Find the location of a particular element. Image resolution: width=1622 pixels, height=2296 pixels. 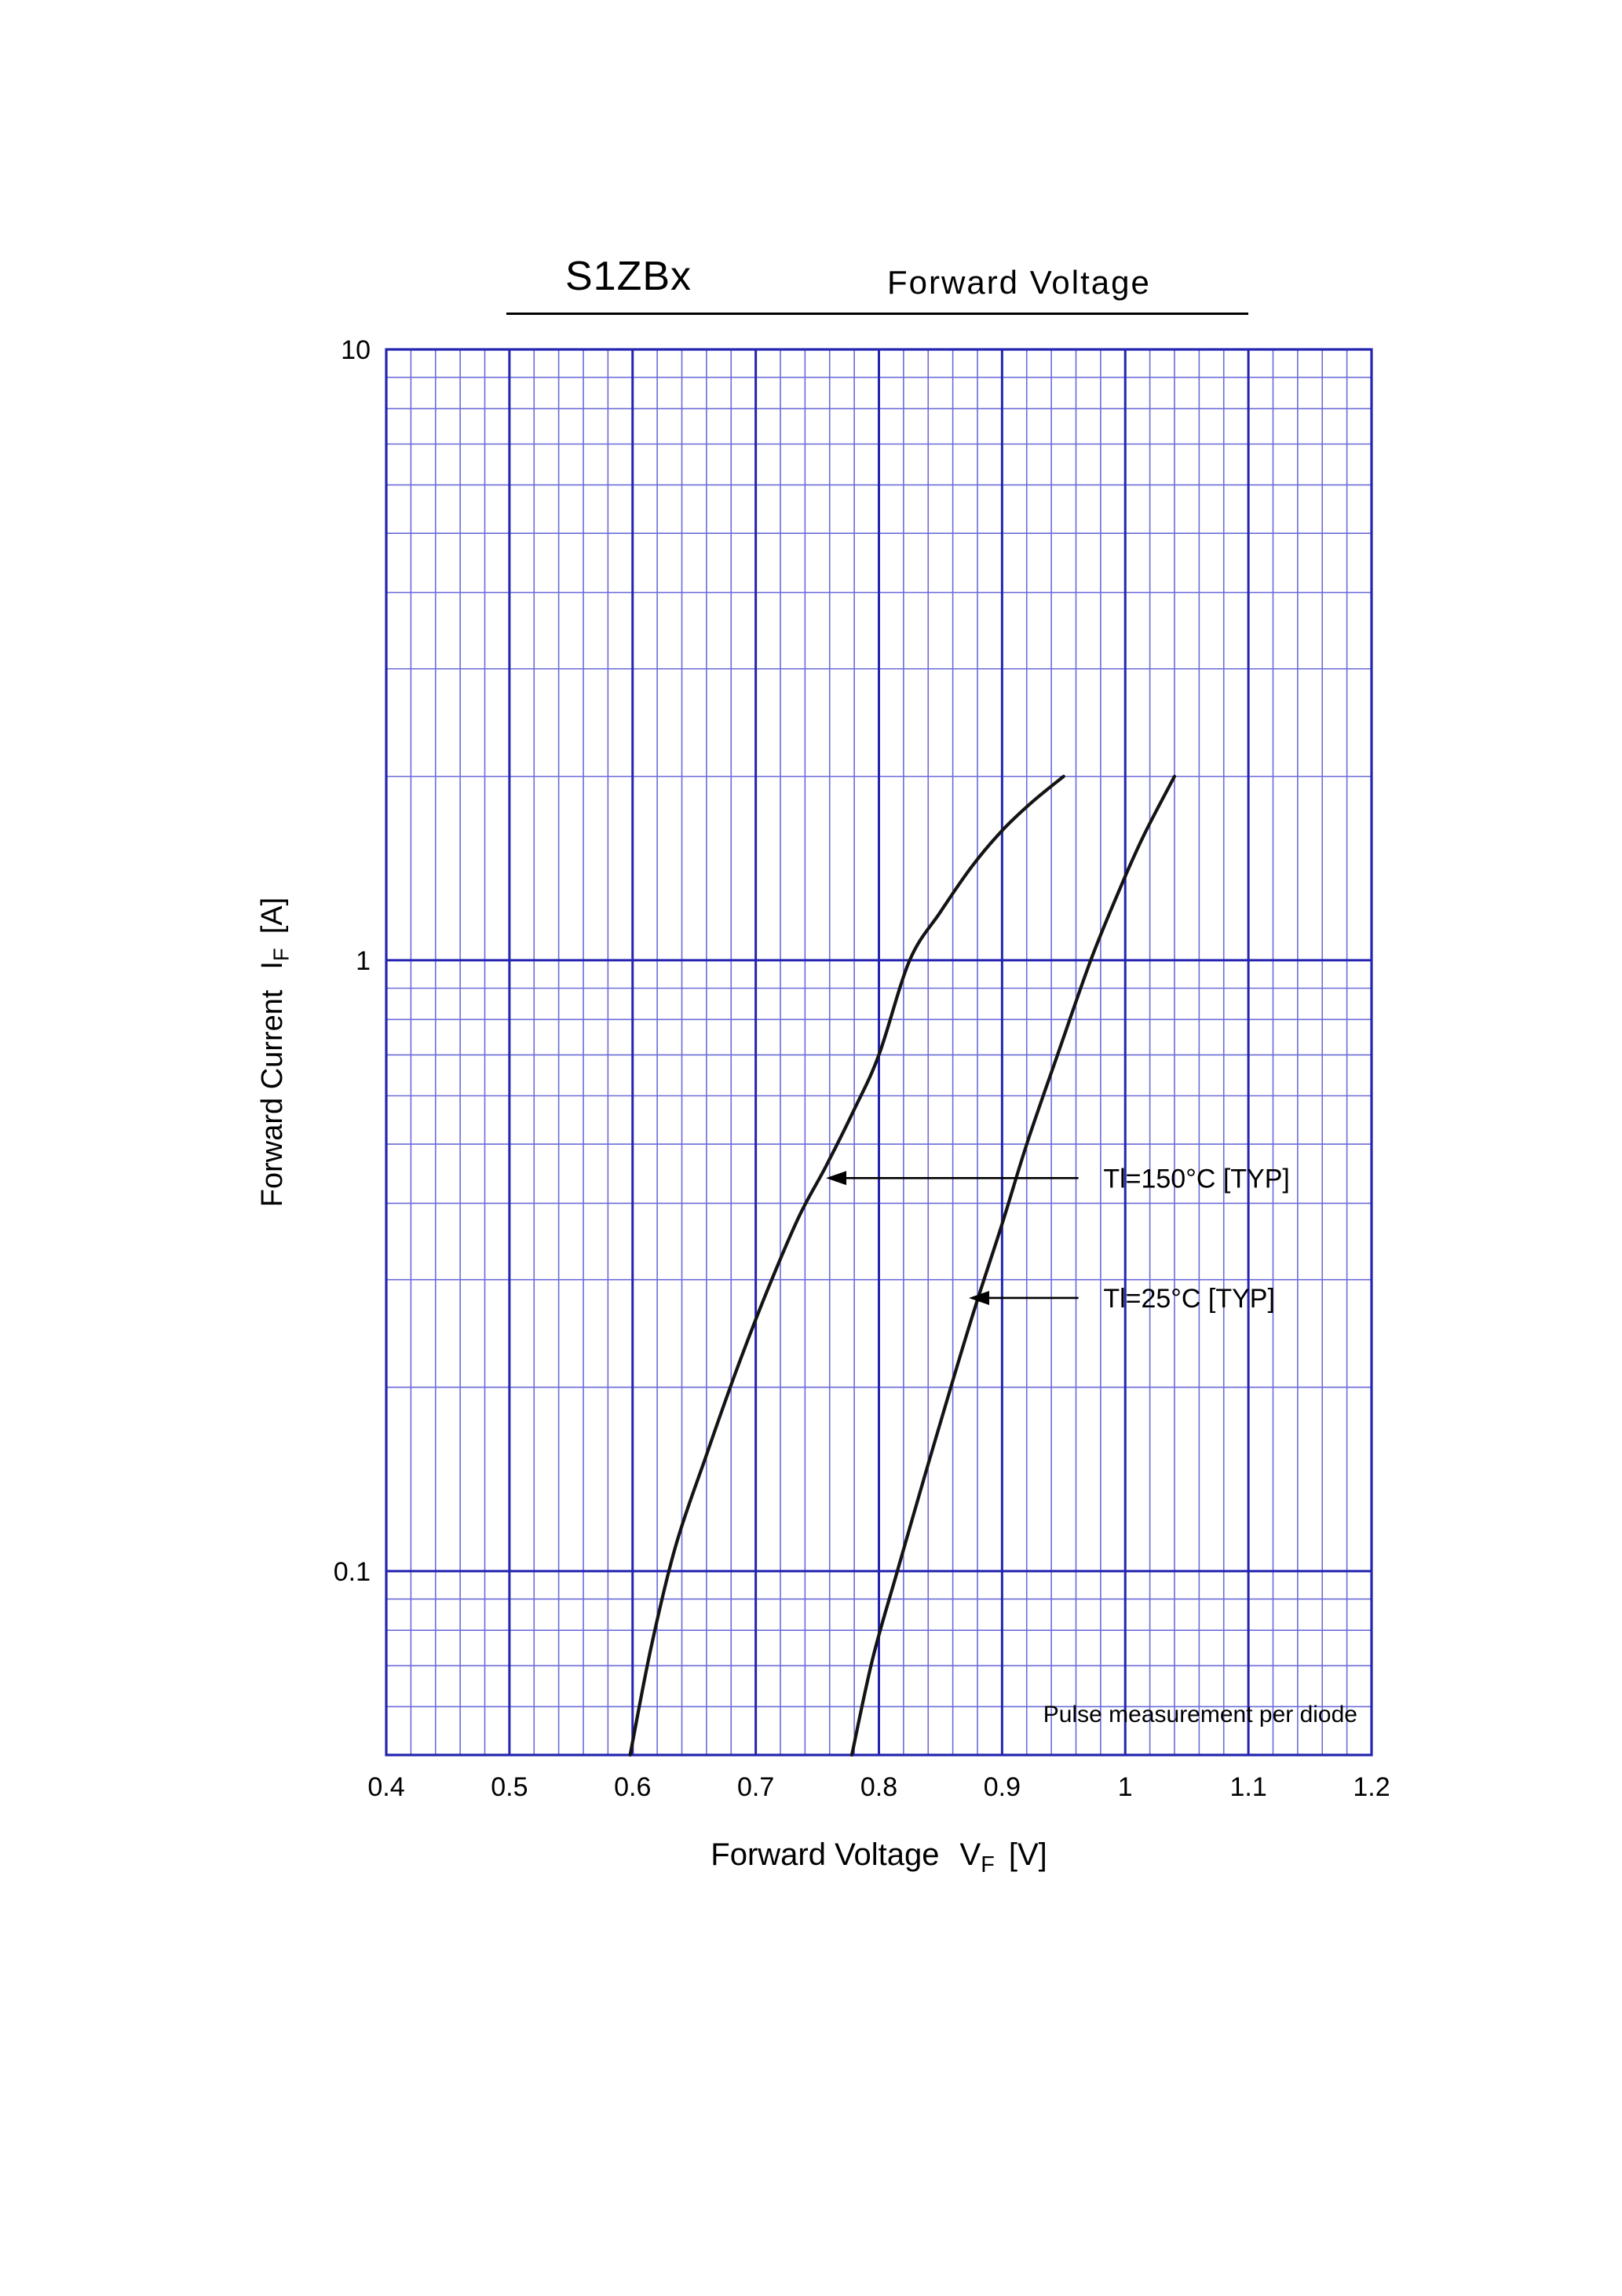

y-axis-unit: [A] is located at coordinates (272, 915).